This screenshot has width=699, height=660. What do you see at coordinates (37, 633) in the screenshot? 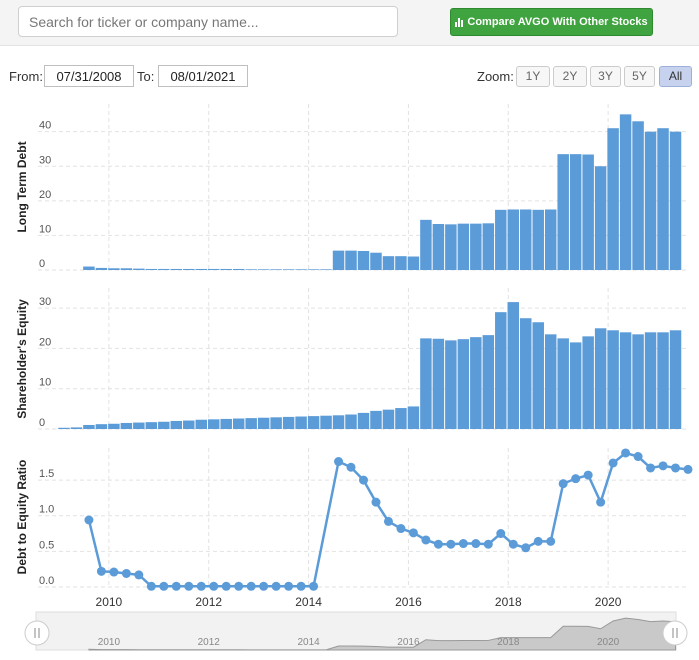
I see `navigator-left-handle` at bounding box center [37, 633].